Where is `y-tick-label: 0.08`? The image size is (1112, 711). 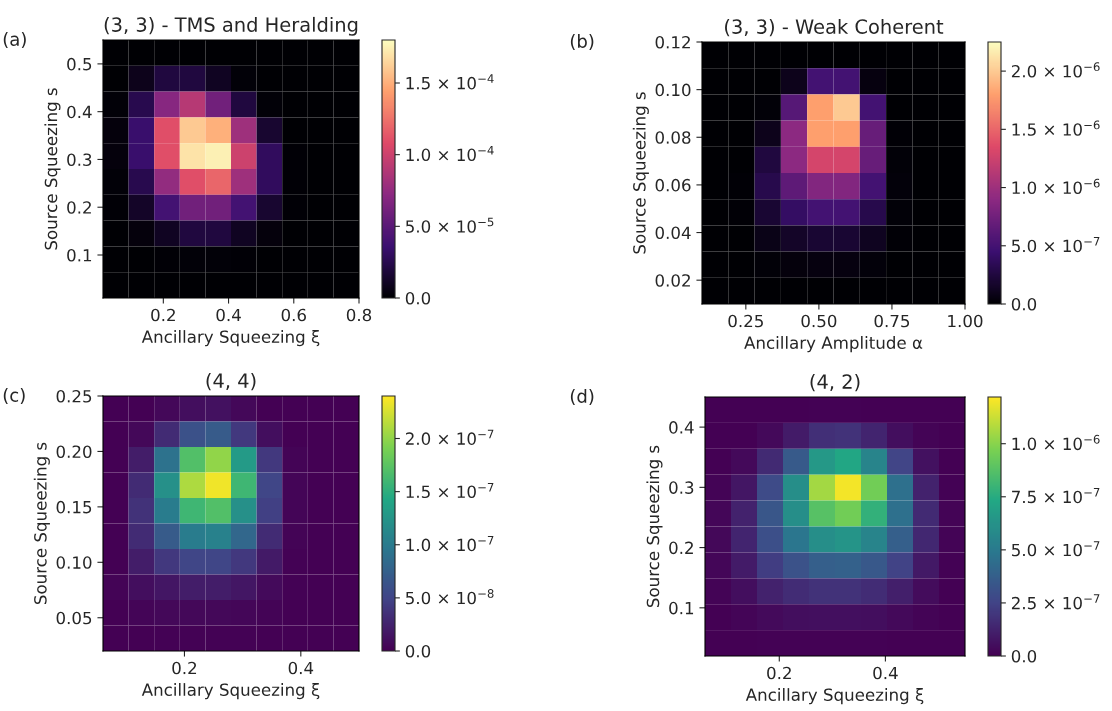
y-tick-label: 0.08 is located at coordinates (673, 137).